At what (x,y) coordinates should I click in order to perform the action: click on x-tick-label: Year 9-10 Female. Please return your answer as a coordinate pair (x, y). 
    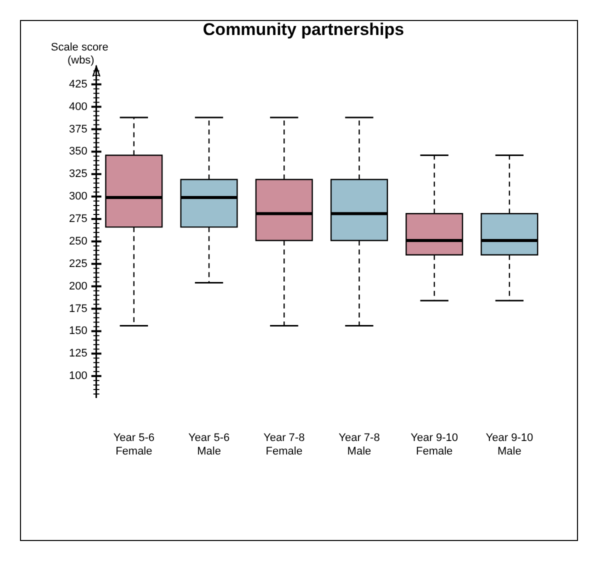
    Looking at the image, I should click on (434, 445).